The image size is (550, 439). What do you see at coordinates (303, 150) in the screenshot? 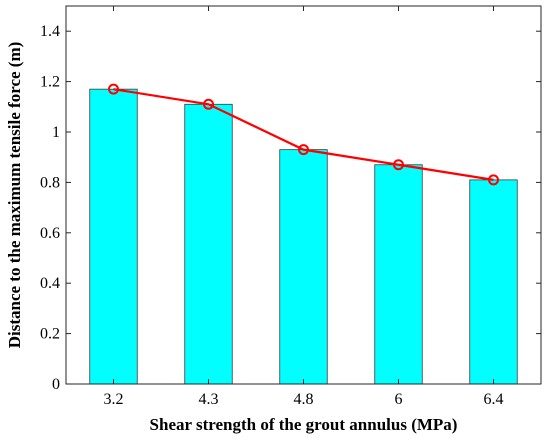
I see `line-point-4.8` at bounding box center [303, 150].